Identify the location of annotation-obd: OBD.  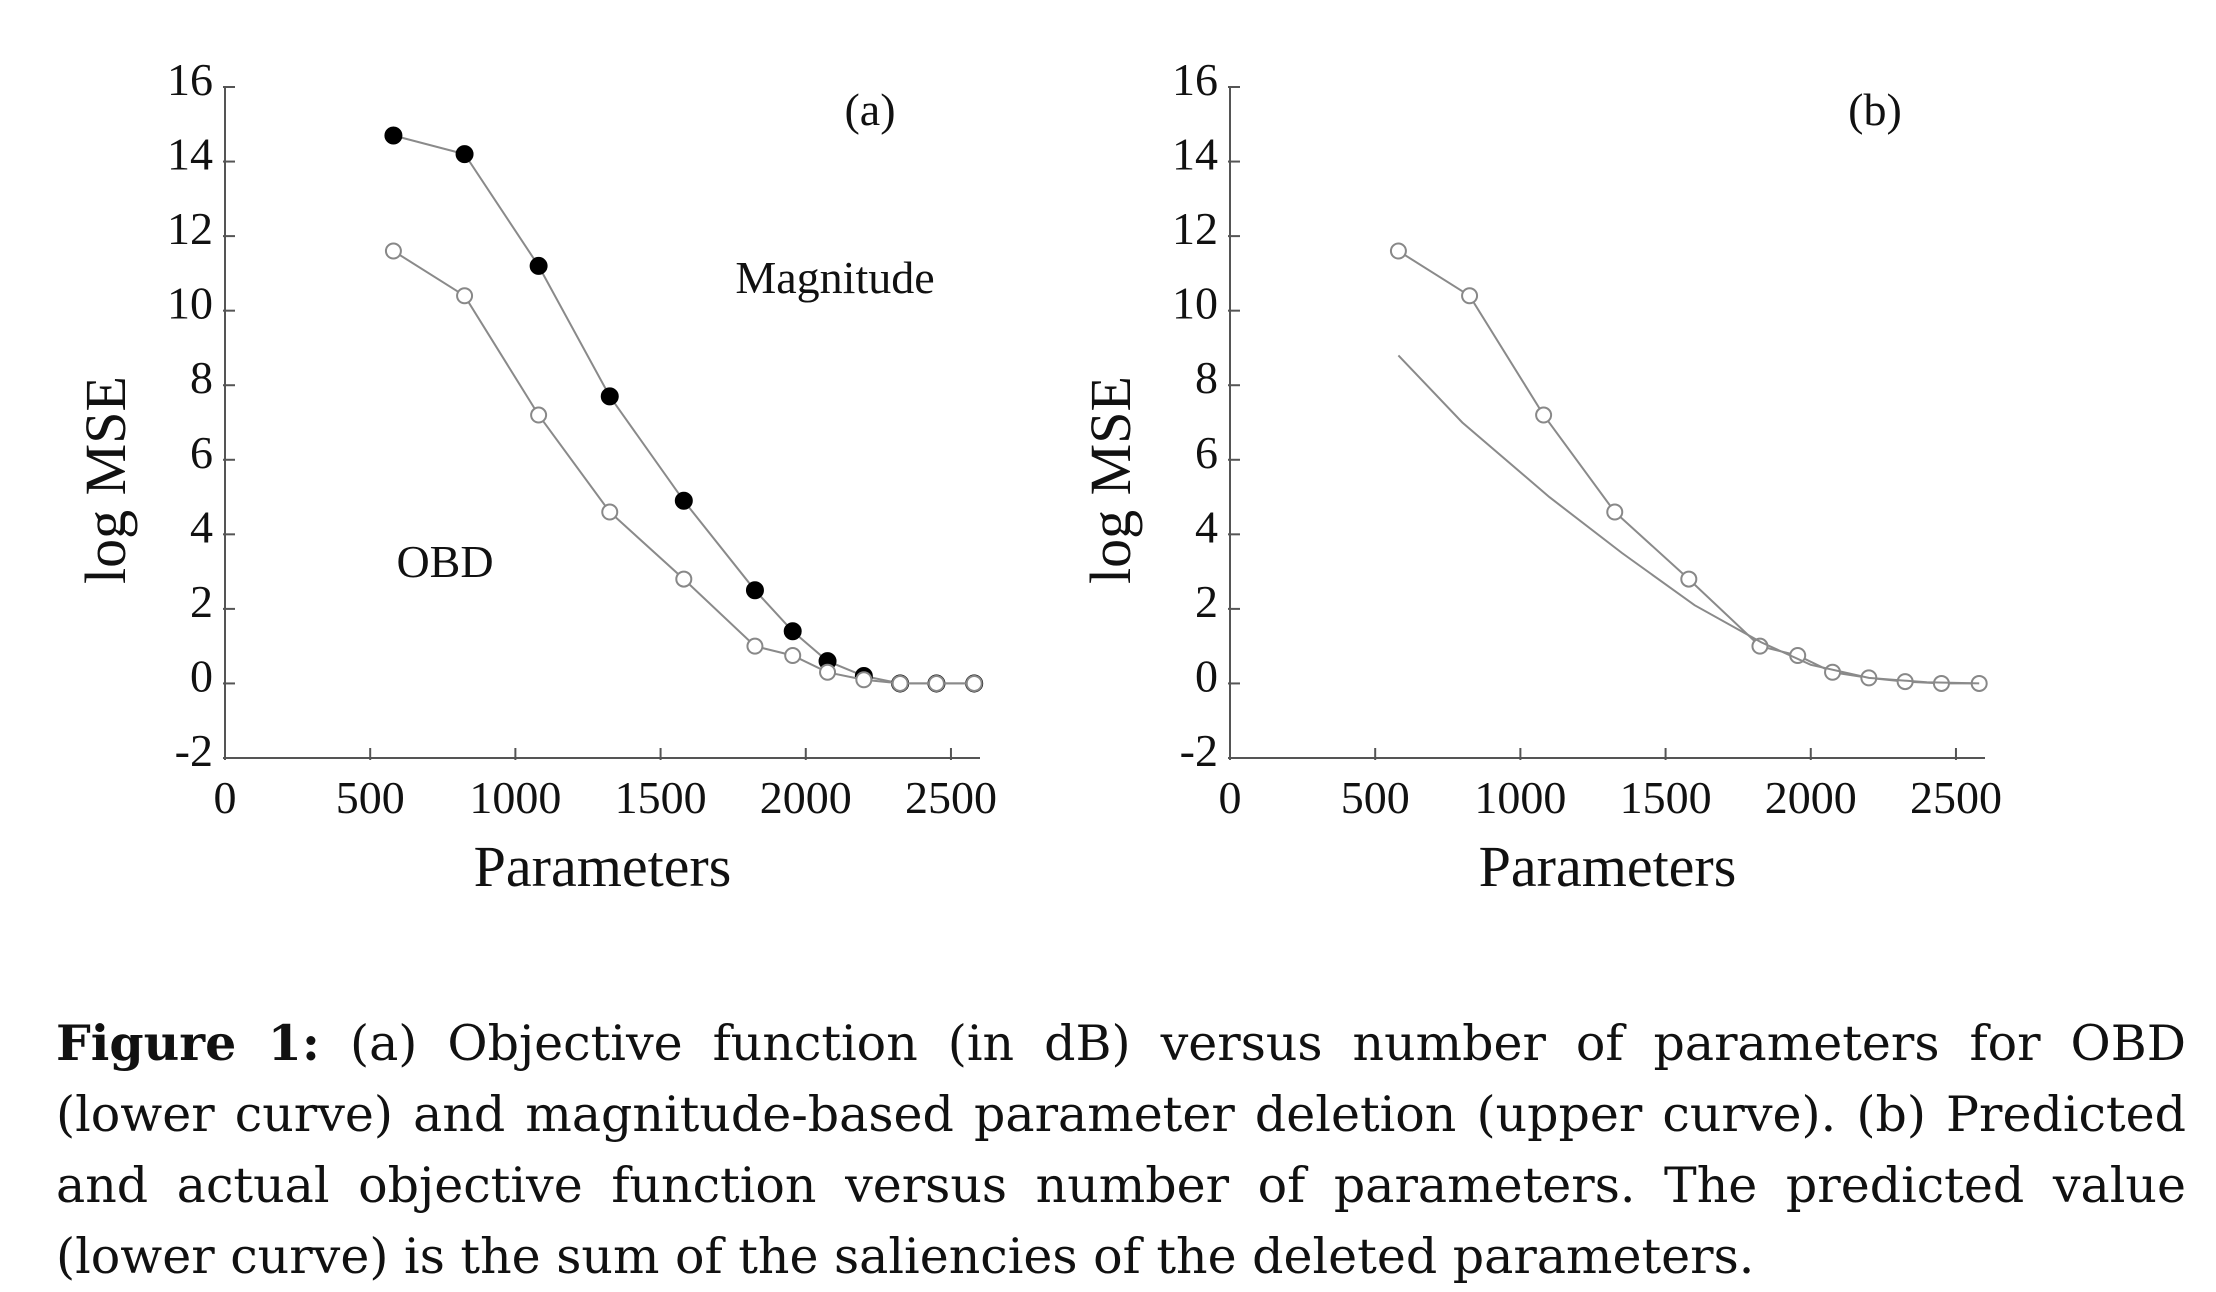
(444, 561).